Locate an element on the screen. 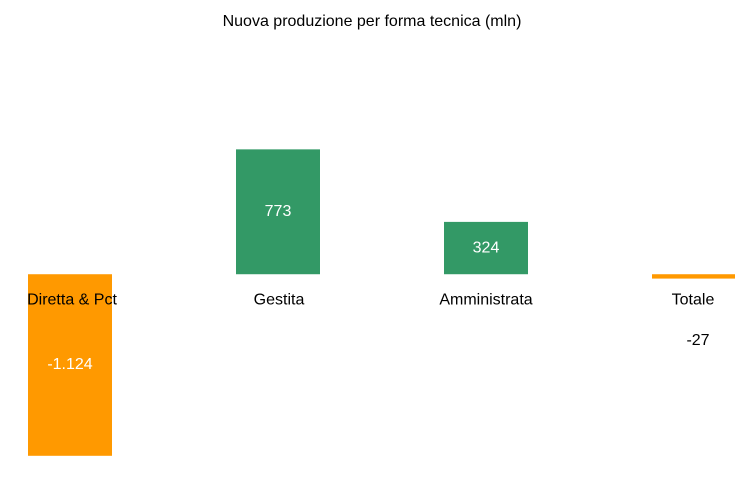 This screenshot has width=735, height=477. x-tick-label: Diretta & Pct is located at coordinates (72, 299).